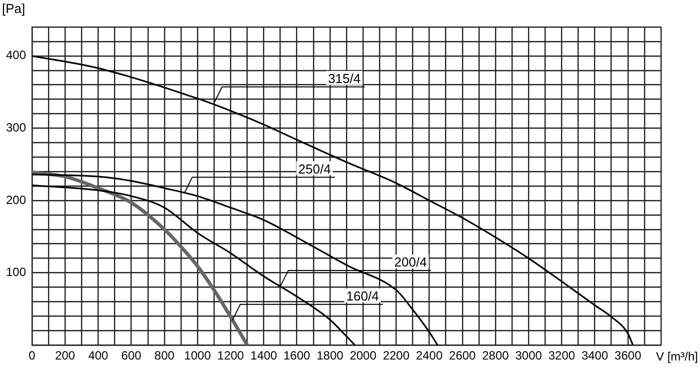 The height and width of the screenshot is (367, 700). What do you see at coordinates (362, 296) in the screenshot?
I see `annotation: 160/4` at bounding box center [362, 296].